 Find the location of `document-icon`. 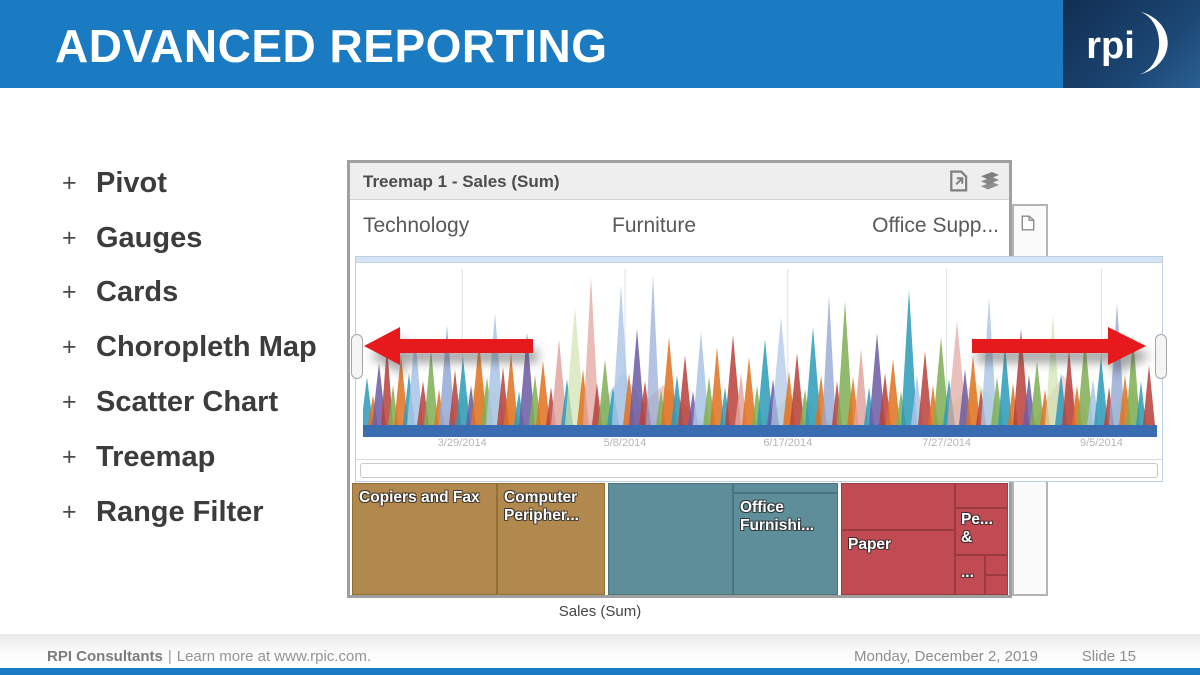

document-icon is located at coordinates (1028, 223).